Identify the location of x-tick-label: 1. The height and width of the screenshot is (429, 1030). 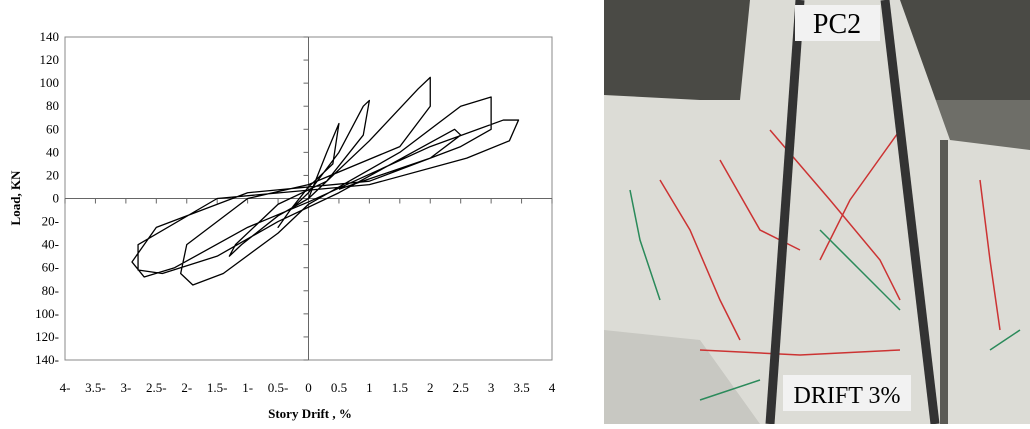
(369, 387).